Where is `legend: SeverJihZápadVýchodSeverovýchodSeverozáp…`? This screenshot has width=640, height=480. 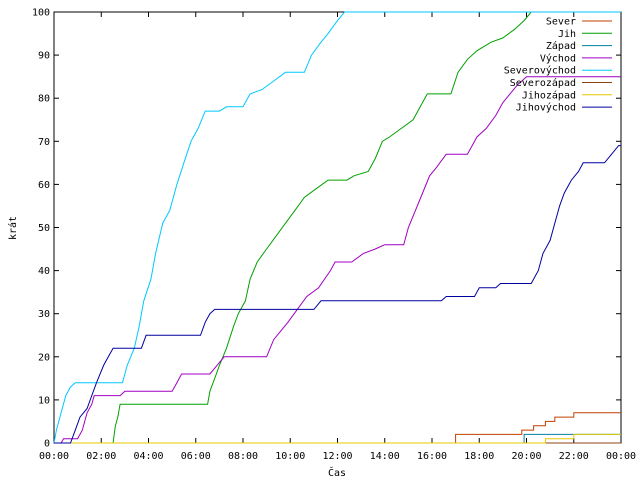 legend: SeverJihZápadVýchodSeverovýchodSeverozáp… is located at coordinates (558, 65).